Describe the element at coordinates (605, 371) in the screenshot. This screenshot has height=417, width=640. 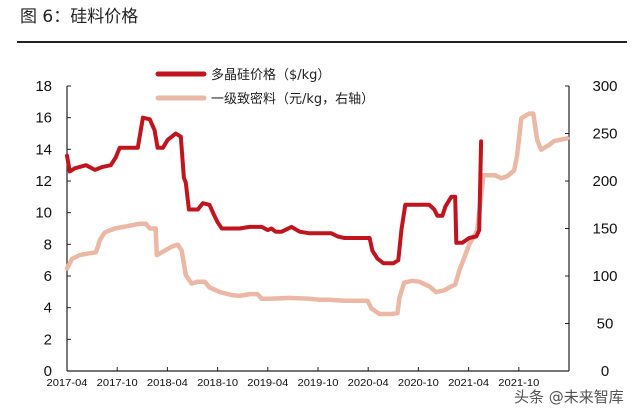
I see `right-axis-tick-label: 0` at that location.